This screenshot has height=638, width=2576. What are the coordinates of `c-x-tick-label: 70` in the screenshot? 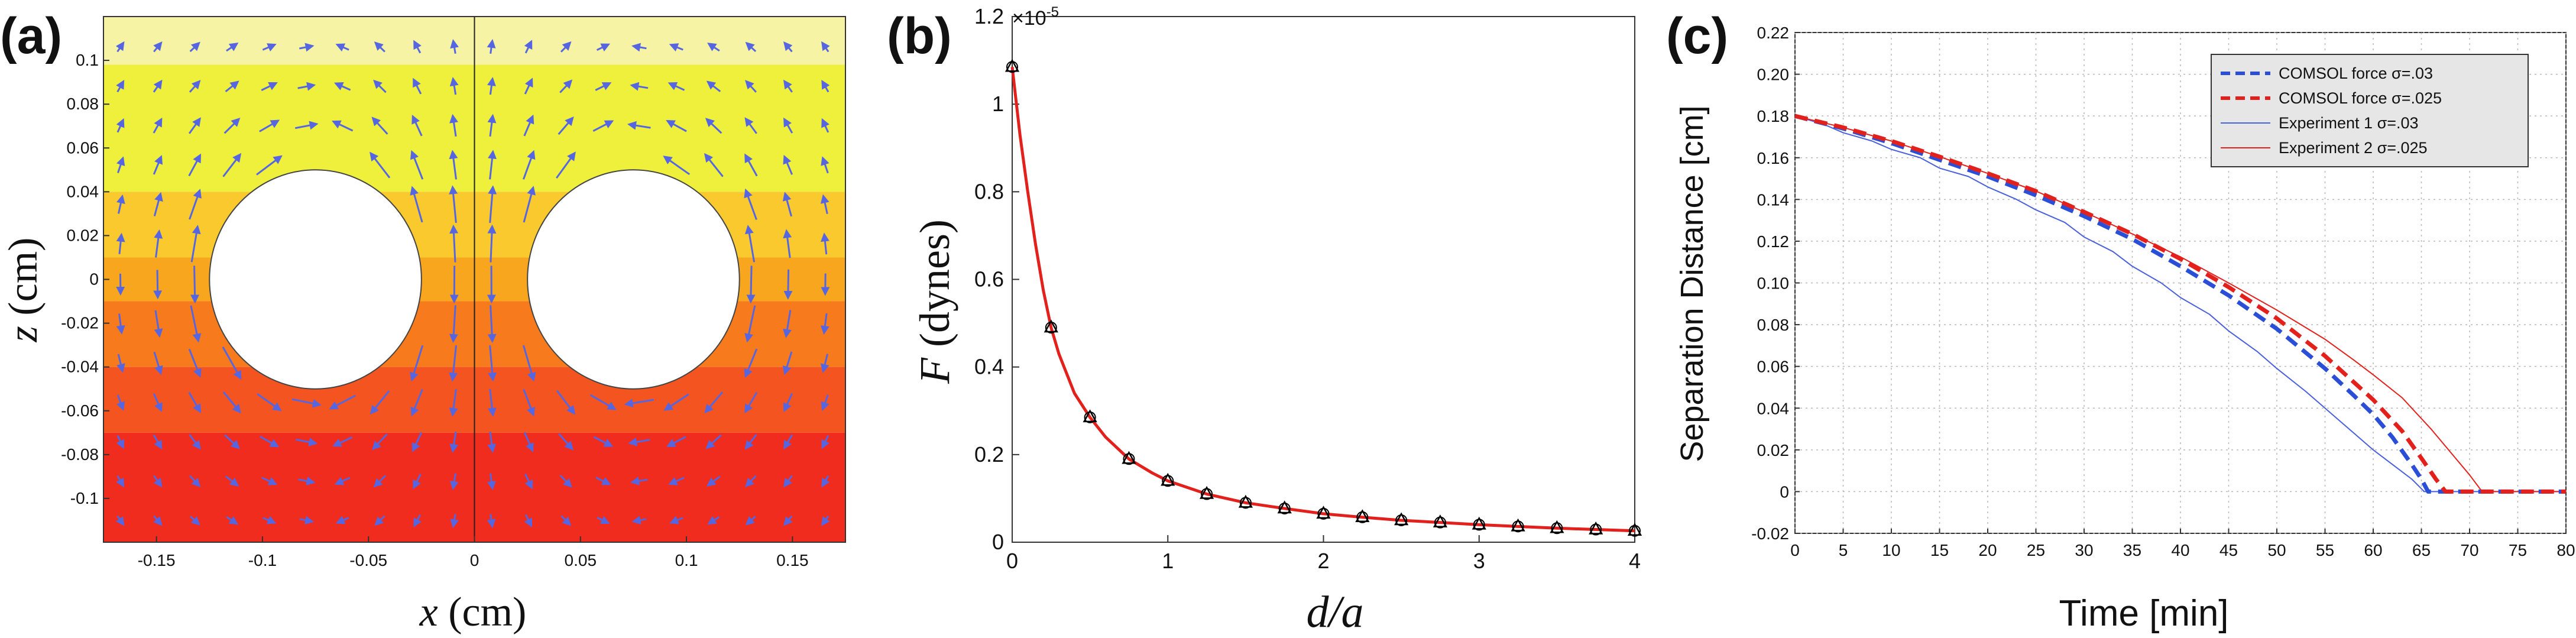 It's located at (2469, 550).